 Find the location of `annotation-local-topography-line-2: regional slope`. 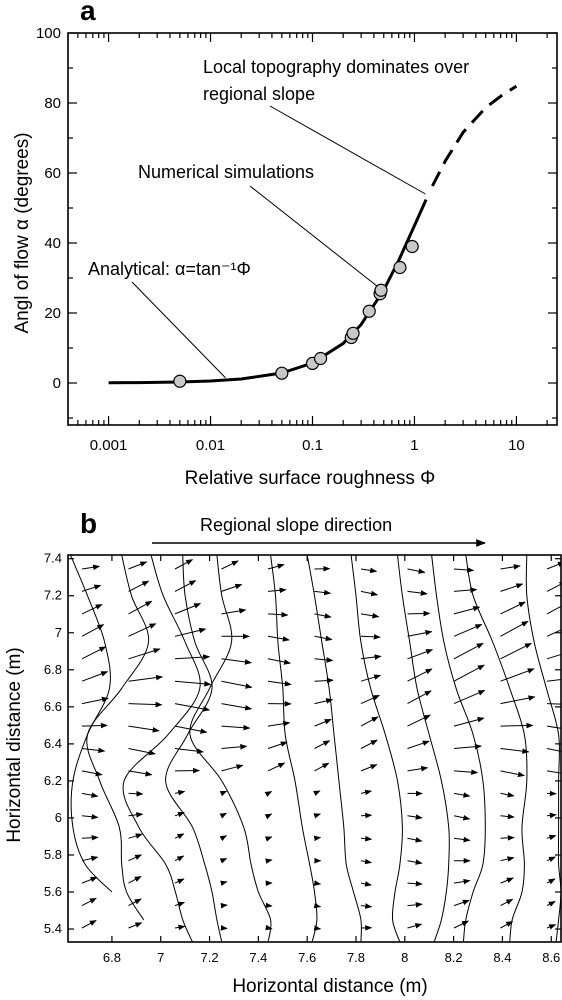

annotation-local-topography-line-2: regional slope is located at coordinates (259, 94).